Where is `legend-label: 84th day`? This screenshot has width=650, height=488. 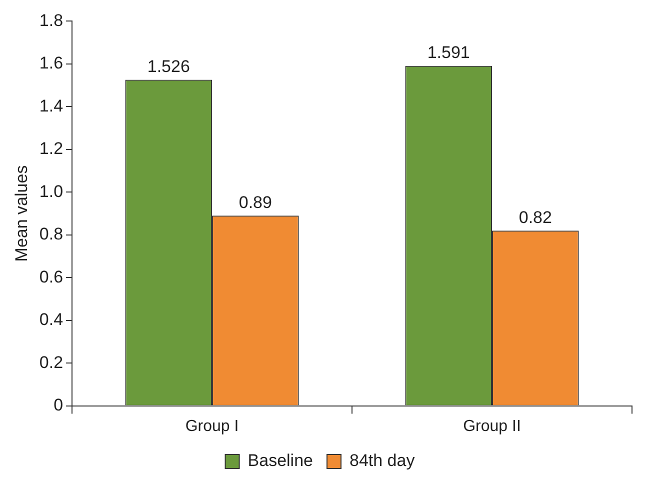
legend-label: 84th day is located at coordinates (382, 460).